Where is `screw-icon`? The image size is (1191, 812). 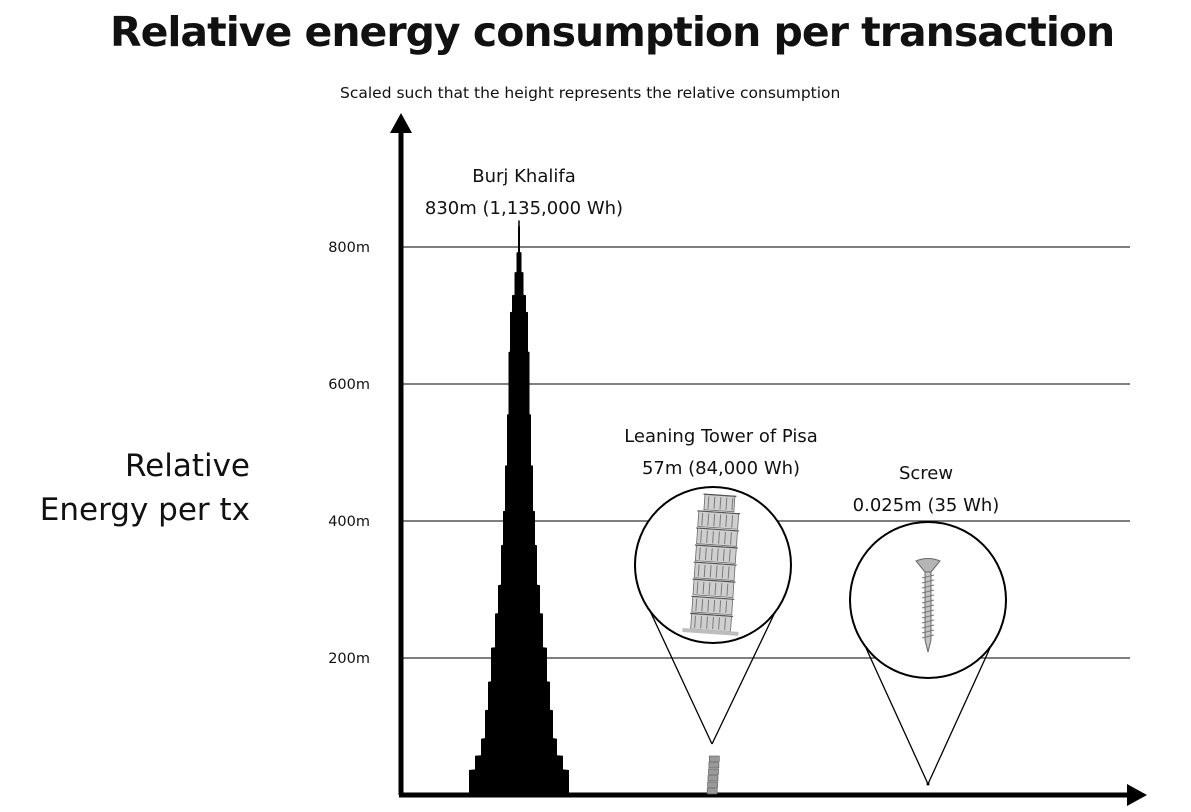 screw-icon is located at coordinates (928, 605).